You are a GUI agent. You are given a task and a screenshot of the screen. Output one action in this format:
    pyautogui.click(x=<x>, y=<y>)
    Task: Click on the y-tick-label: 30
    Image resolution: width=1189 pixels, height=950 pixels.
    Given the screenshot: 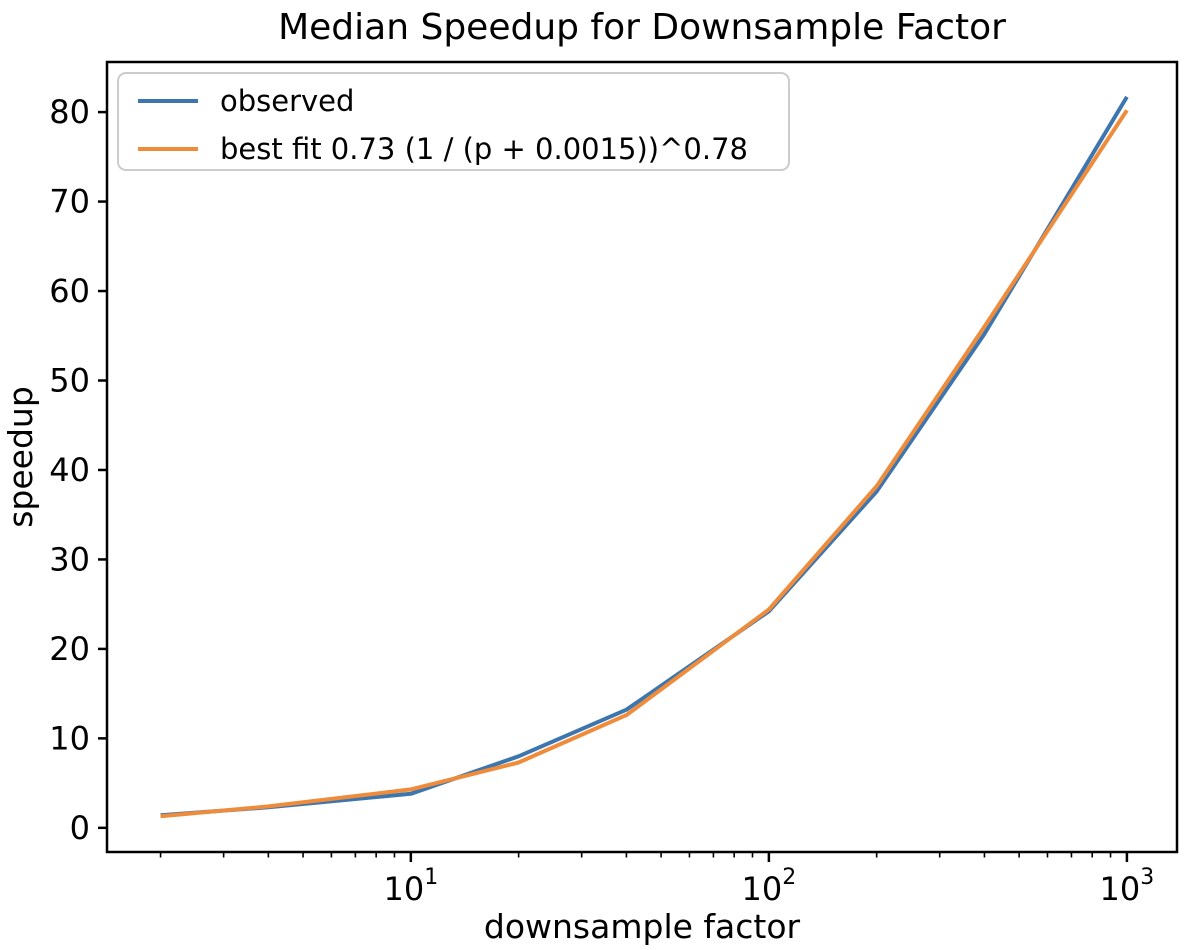 What is the action you would take?
    pyautogui.click(x=69, y=559)
    